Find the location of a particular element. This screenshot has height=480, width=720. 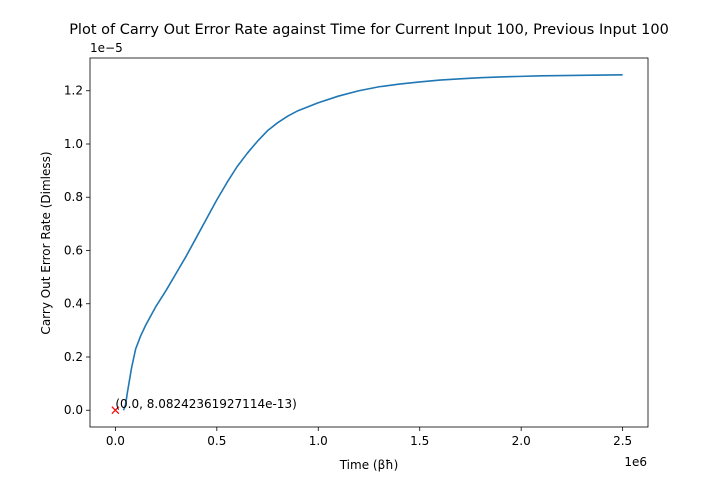

y-tick-label: 0.8 is located at coordinates (73, 197).